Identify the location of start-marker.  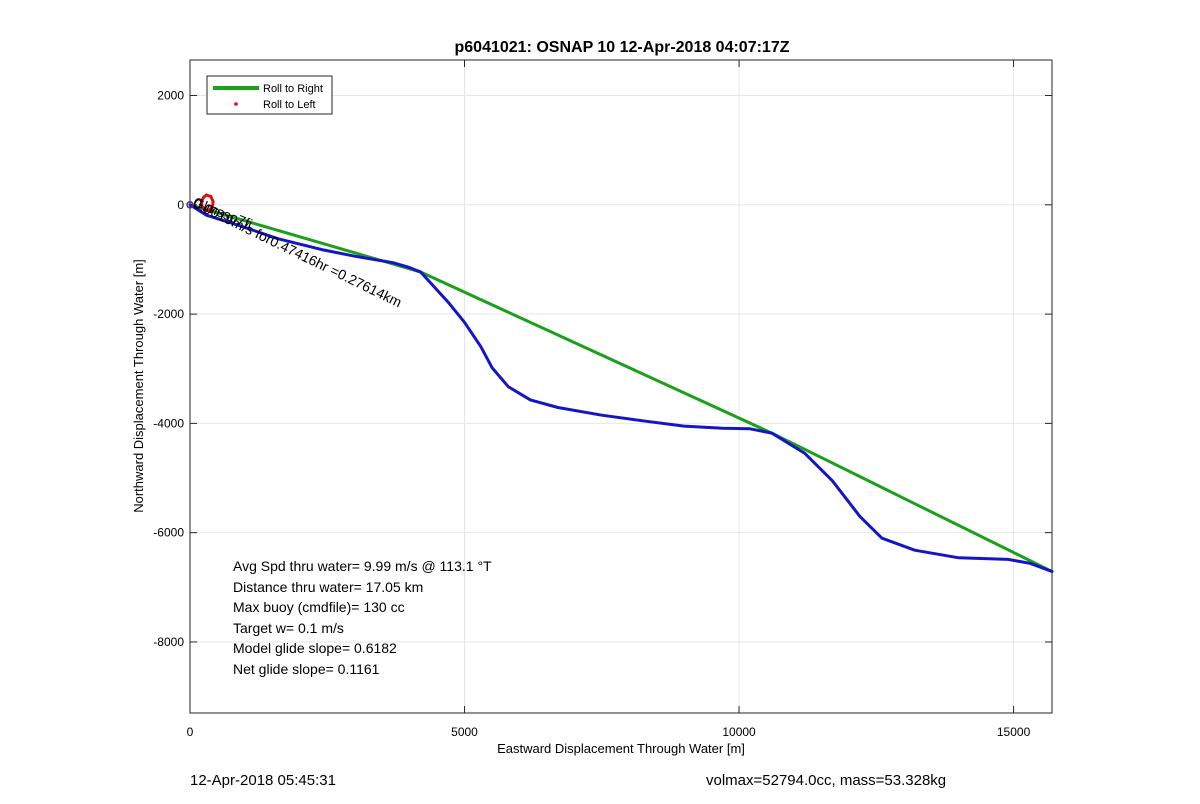
(190, 205).